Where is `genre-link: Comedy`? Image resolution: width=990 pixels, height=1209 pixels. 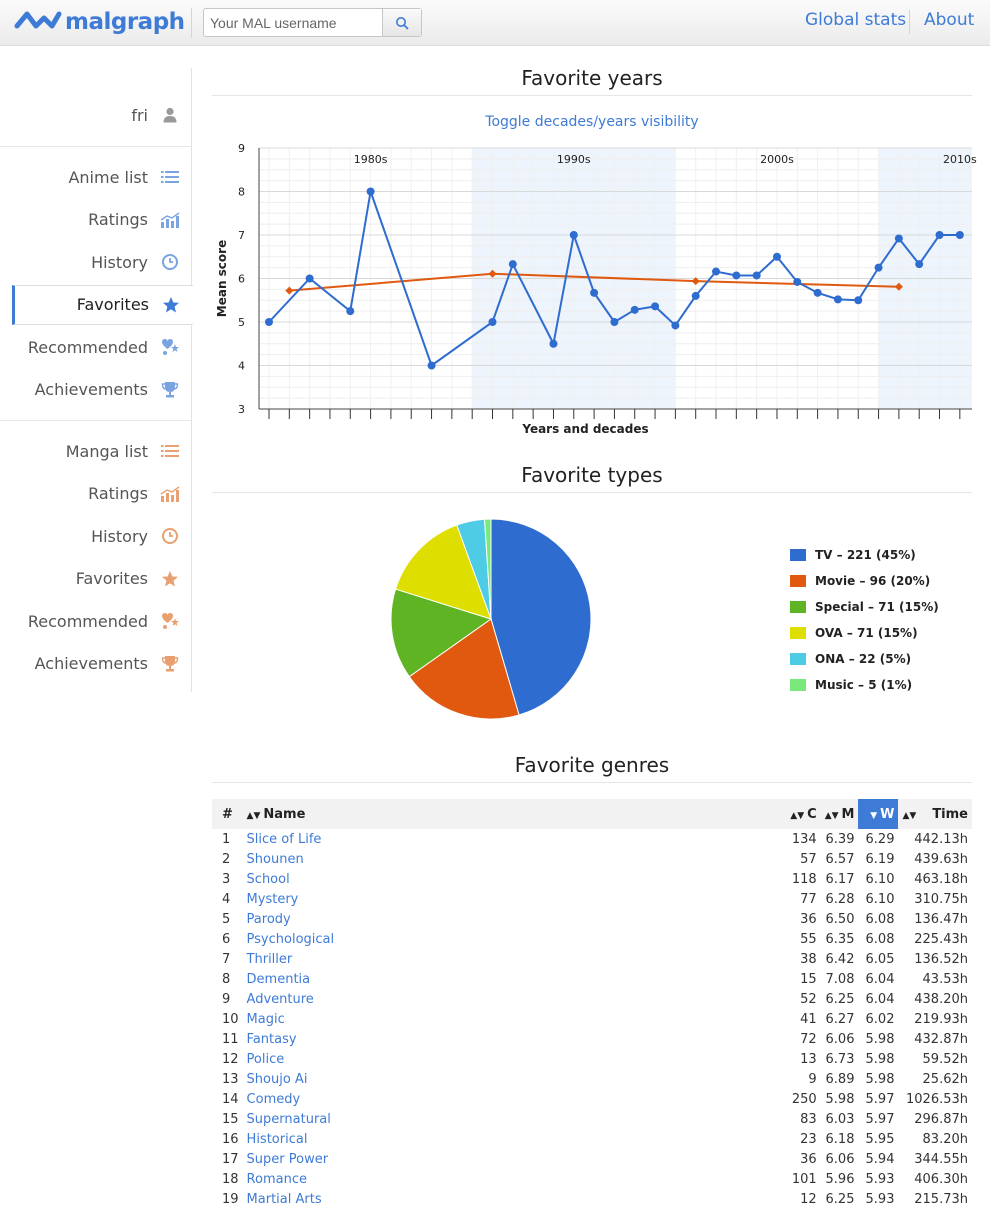 genre-link: Comedy is located at coordinates (273, 1099).